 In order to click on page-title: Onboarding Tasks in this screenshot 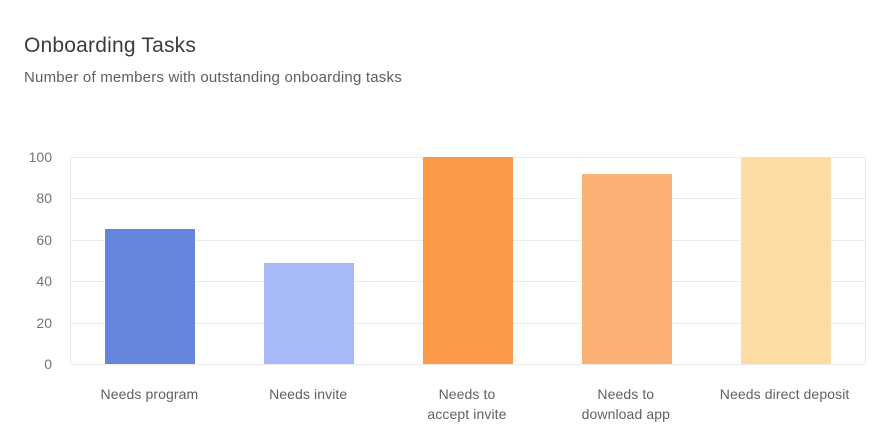, I will do `click(110, 45)`.